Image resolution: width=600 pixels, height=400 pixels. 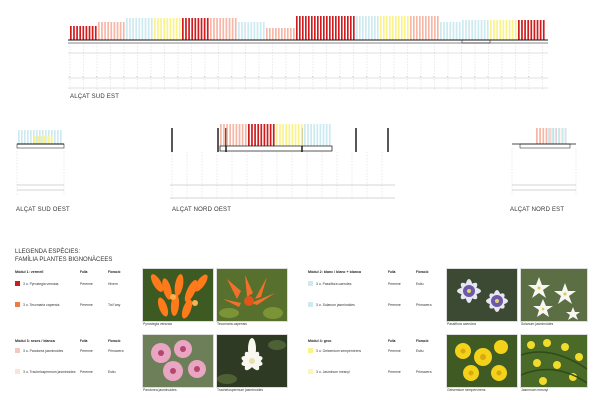 I want to click on orange-tubular-flowers-icon, so click(x=178, y=295).